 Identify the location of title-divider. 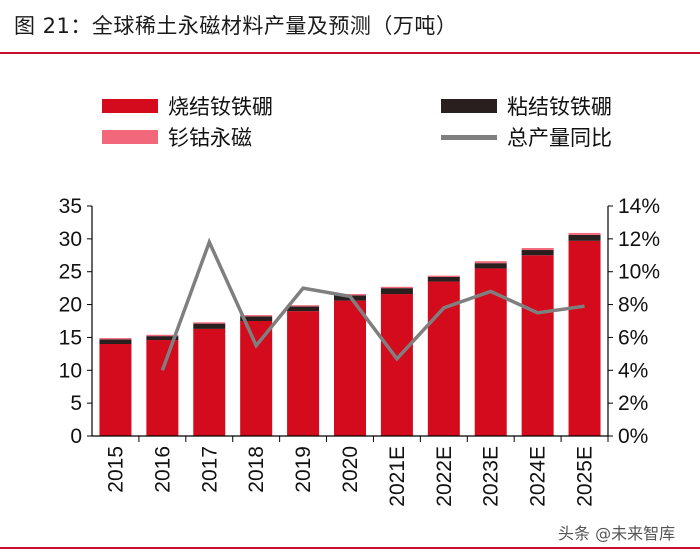
(350, 53).